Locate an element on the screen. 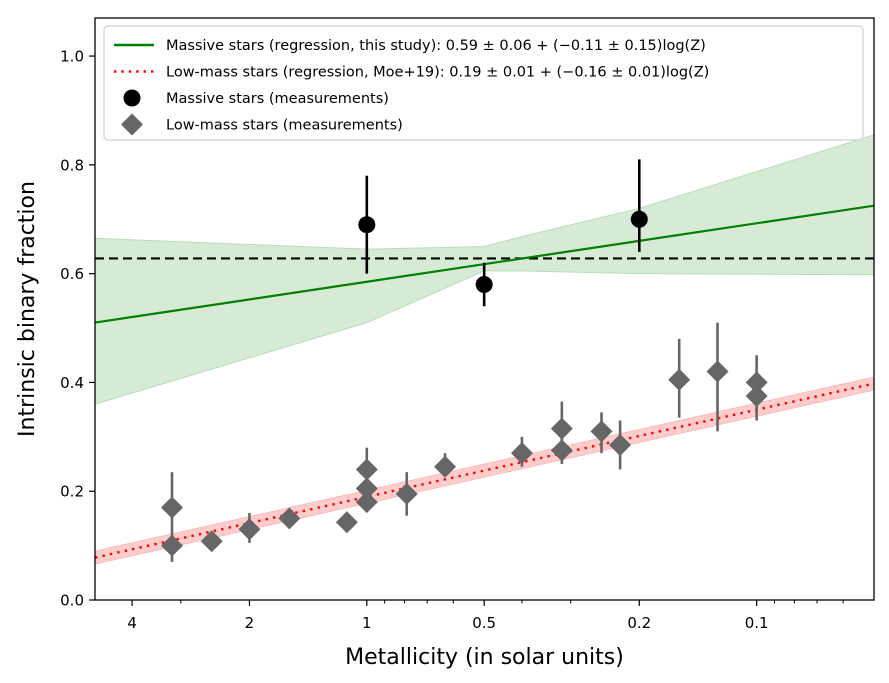 The height and width of the screenshot is (683, 889). y-tick-label: 0.6 is located at coordinates (72, 274).